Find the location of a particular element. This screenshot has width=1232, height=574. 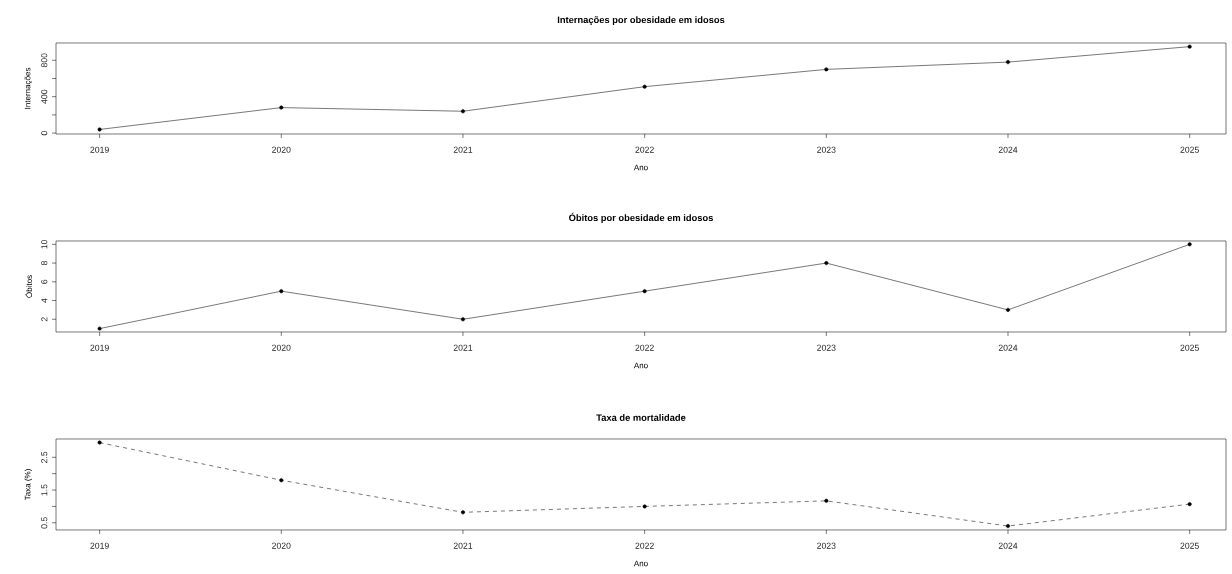

y-tick-label: 0.5 is located at coordinates (44, 523).